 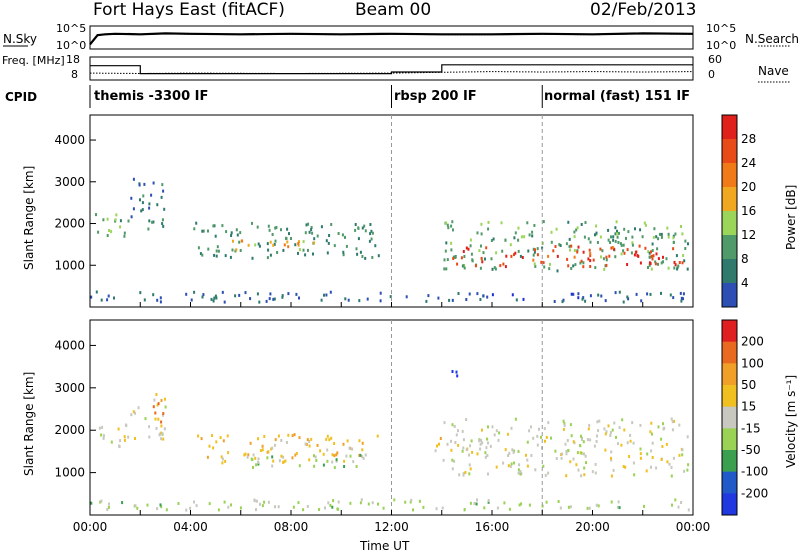 I want to click on noise-left-tick-top: 10^5, so click(x=71, y=28).